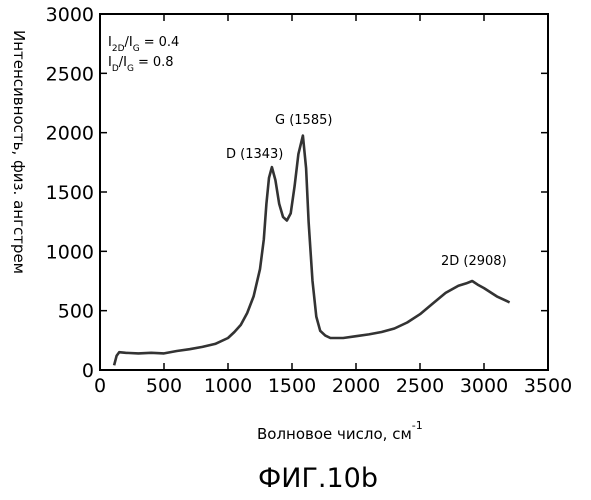 This screenshot has height=500, width=591. Describe the element at coordinates (474, 261) in the screenshot. I see `peak-label-2d: 2D (2908)` at that location.